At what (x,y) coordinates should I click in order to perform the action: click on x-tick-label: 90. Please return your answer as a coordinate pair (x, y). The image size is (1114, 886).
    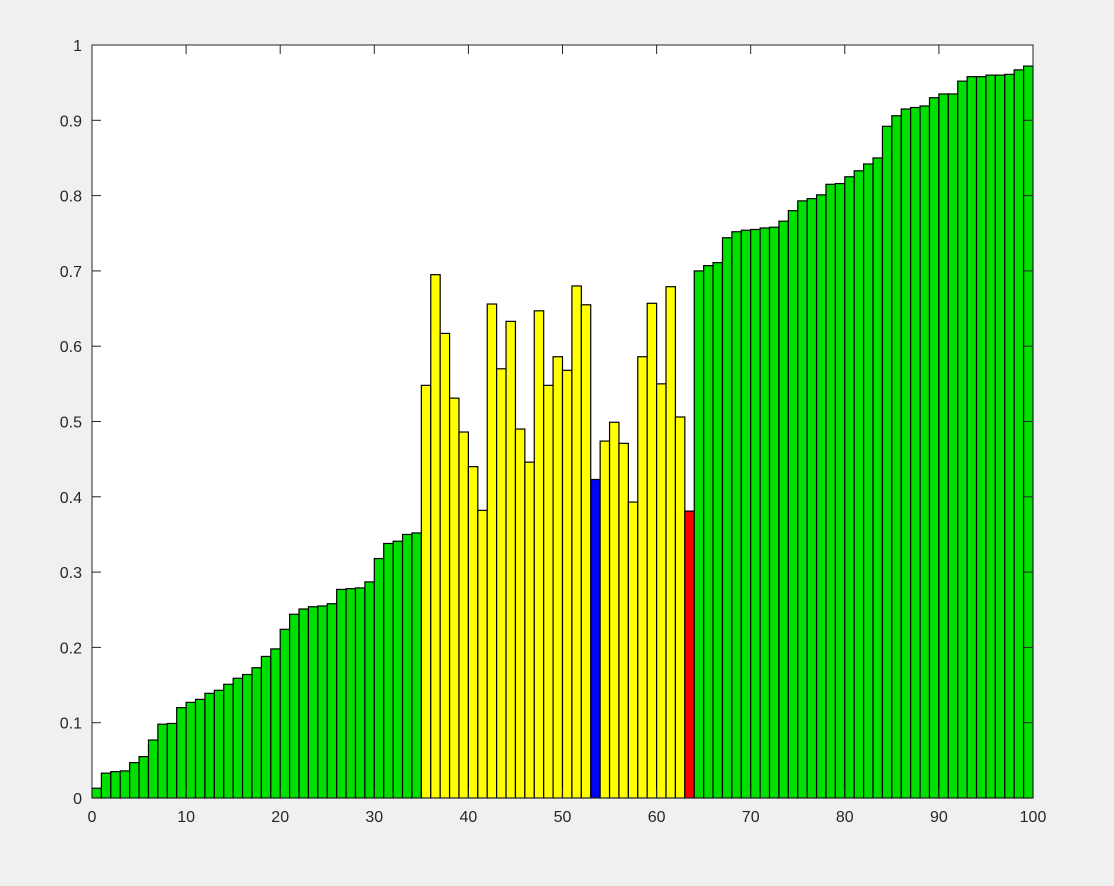
    Looking at the image, I should click on (939, 817).